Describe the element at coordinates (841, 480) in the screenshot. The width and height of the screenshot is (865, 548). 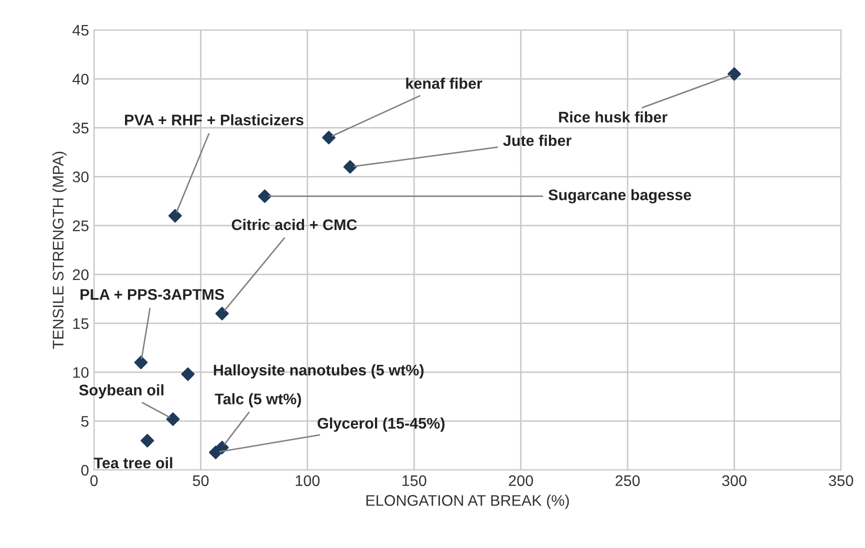
I see `x-tick-label: 350` at that location.